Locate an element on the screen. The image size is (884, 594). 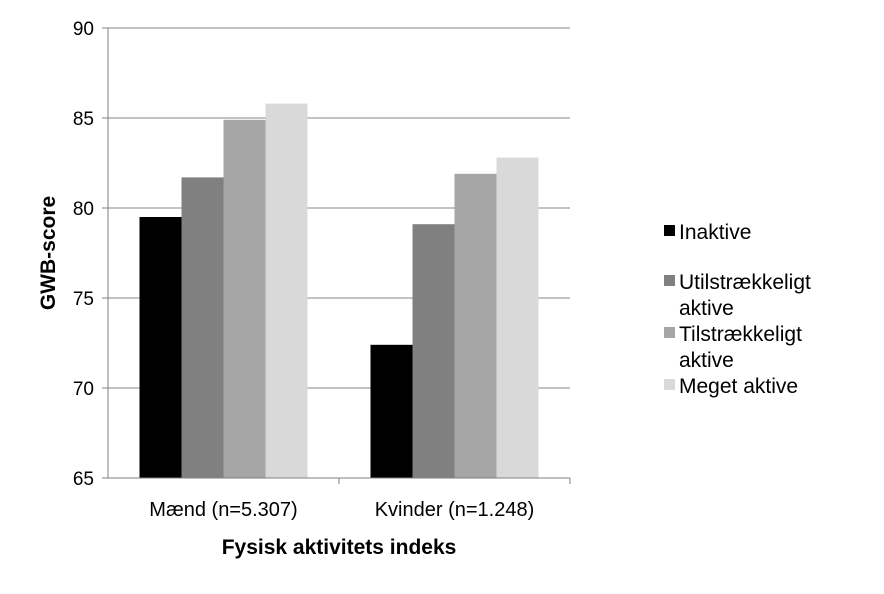
x-tick-labels: Mænd (n=5.307) Kvinder (n=1.248) is located at coordinates (360, 499).